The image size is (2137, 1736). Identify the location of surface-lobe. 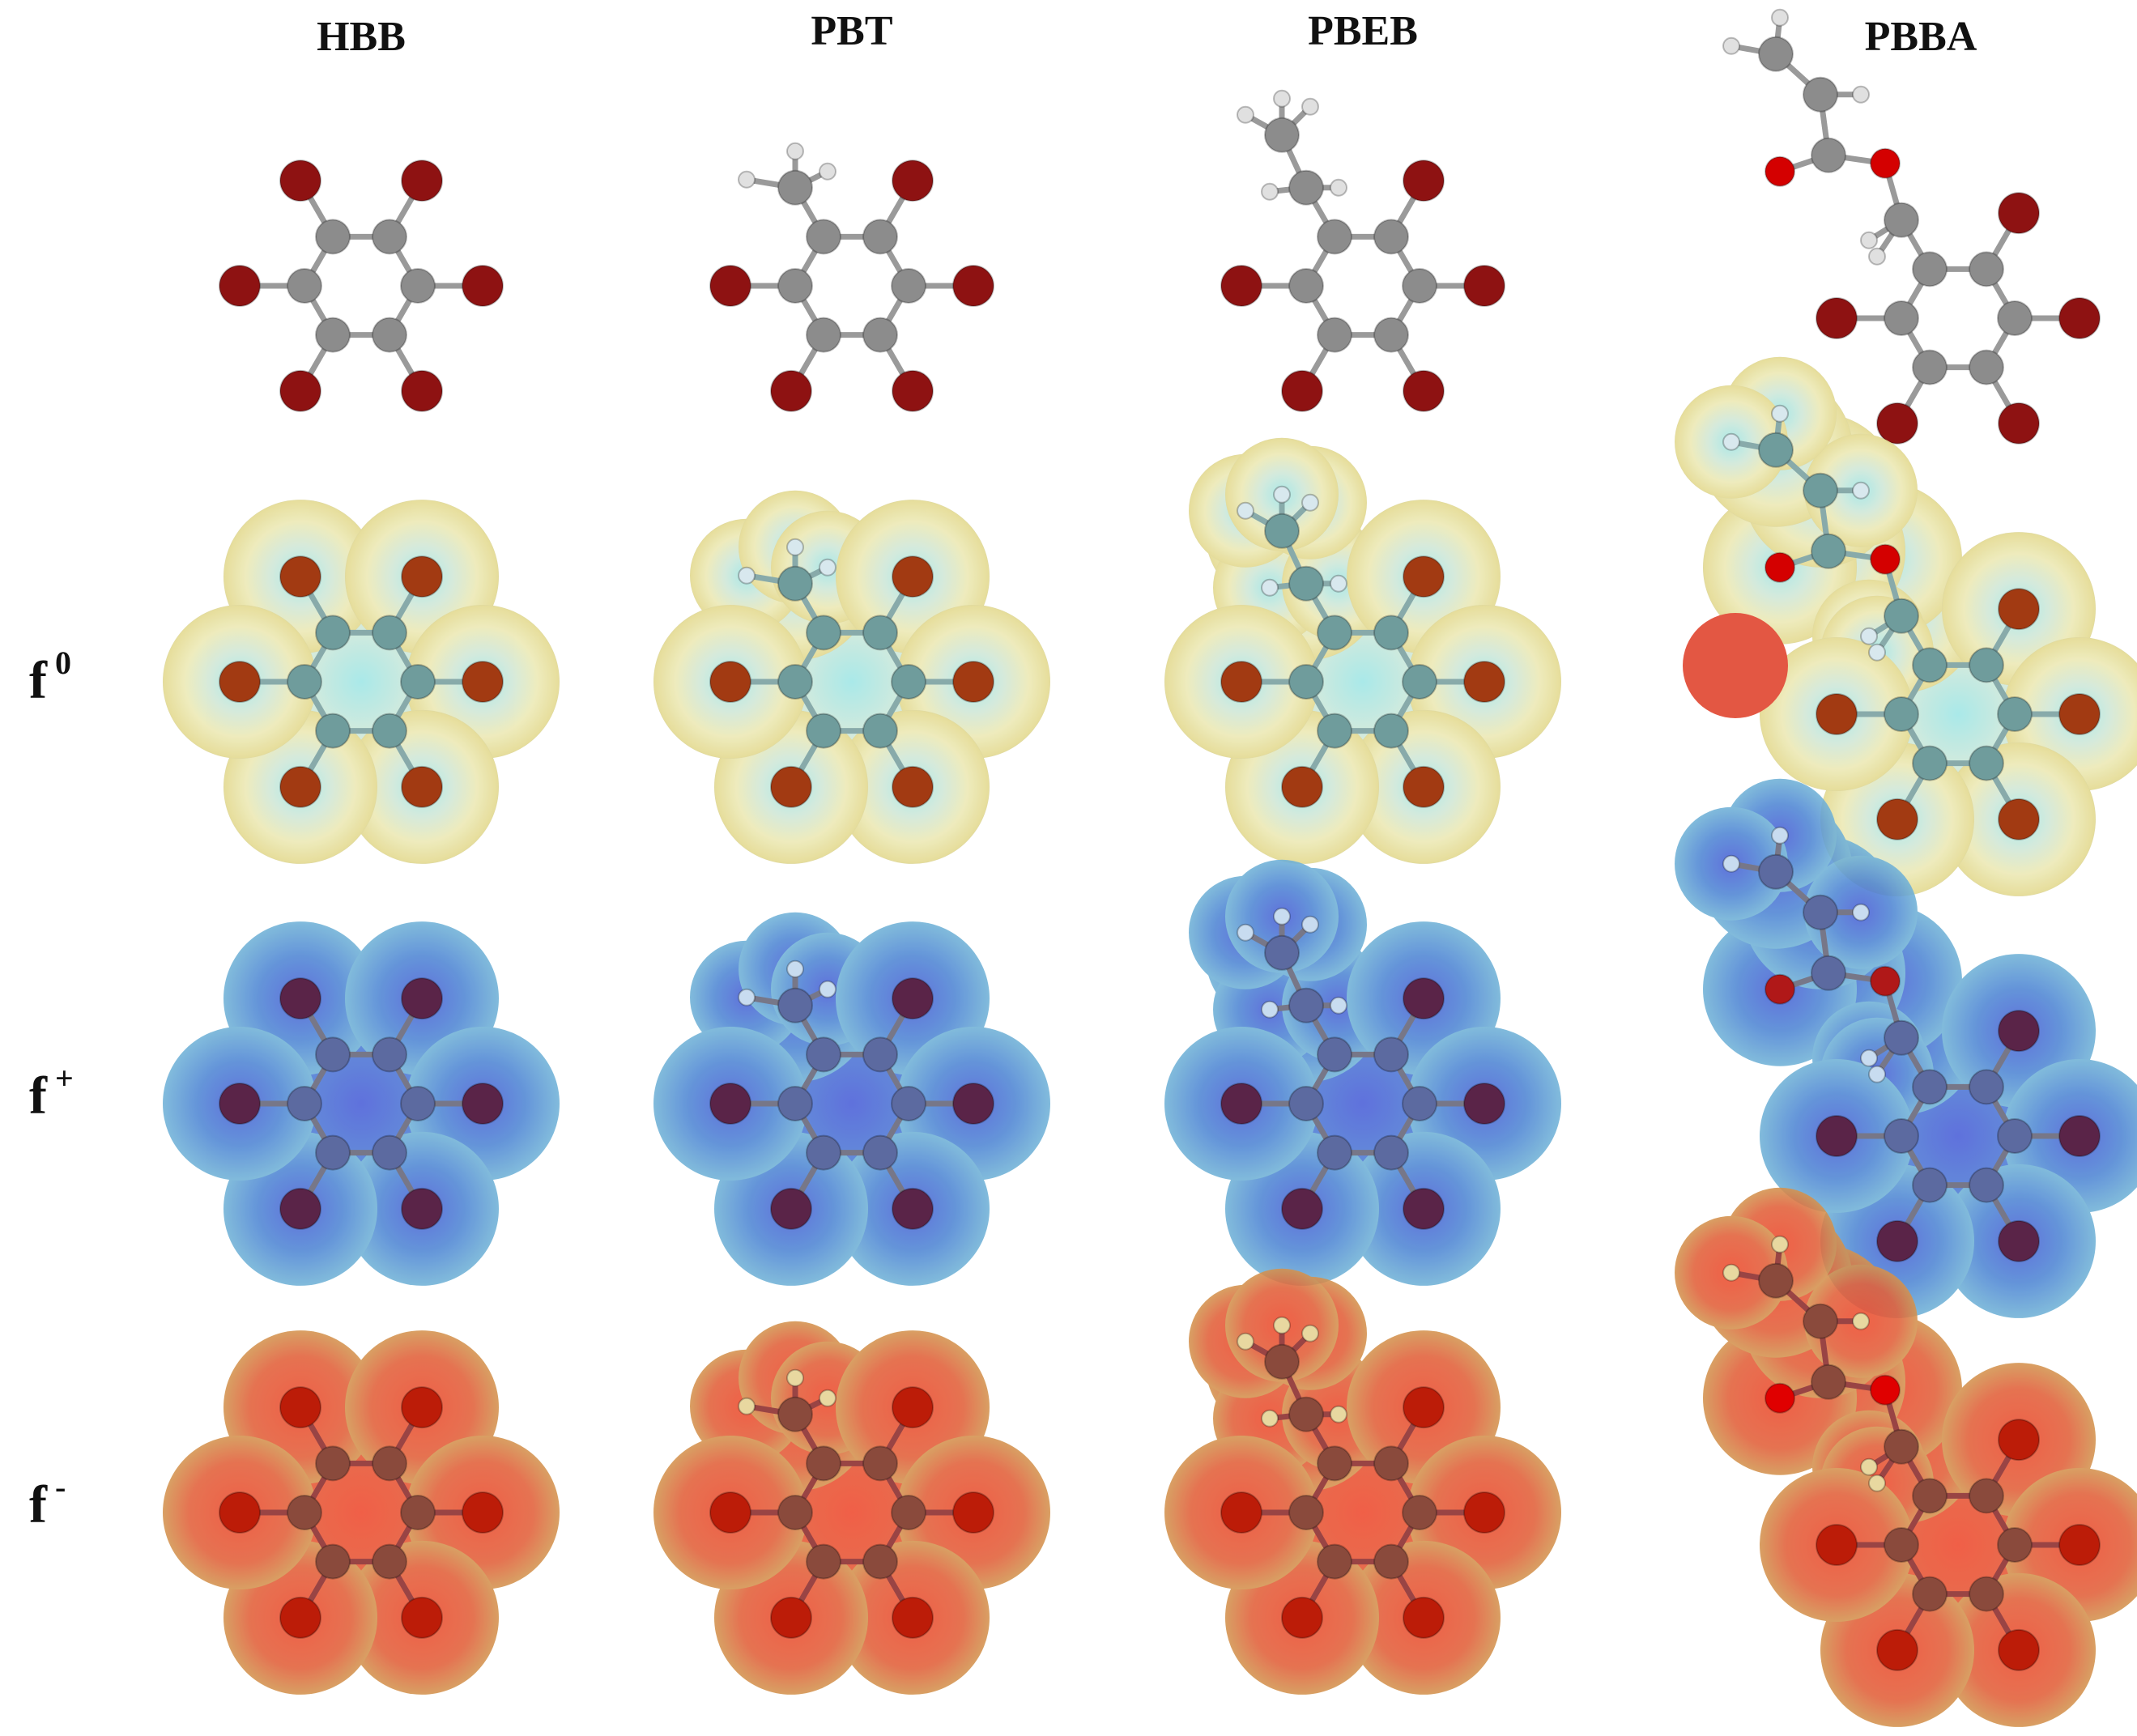
(1735, 665).